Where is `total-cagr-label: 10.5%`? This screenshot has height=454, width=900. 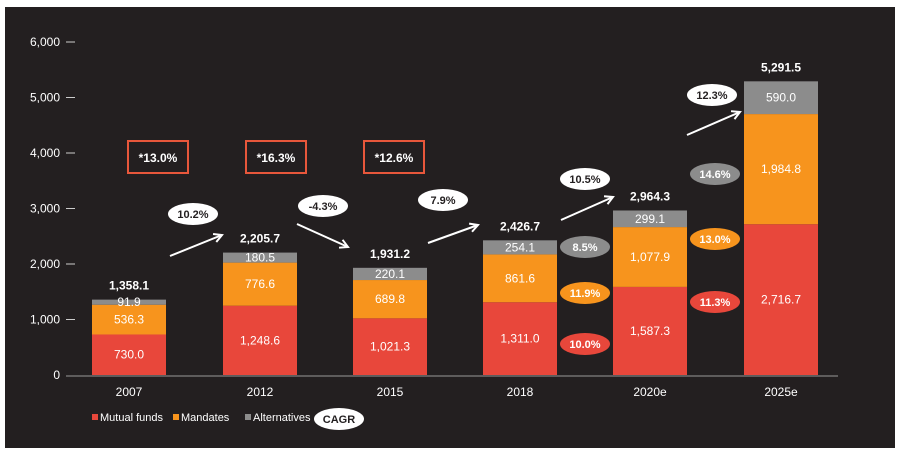 total-cagr-label: 10.5% is located at coordinates (584, 180).